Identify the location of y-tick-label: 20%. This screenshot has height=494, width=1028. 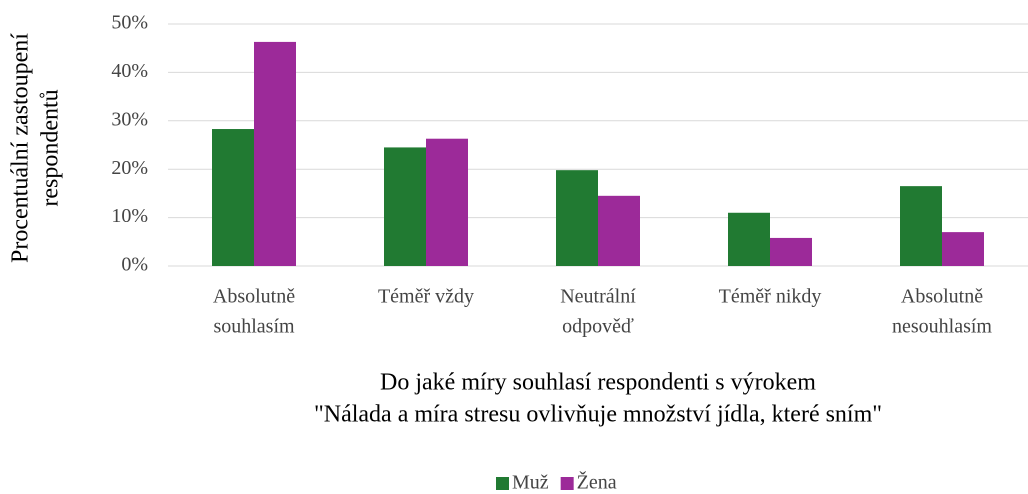
(129, 168).